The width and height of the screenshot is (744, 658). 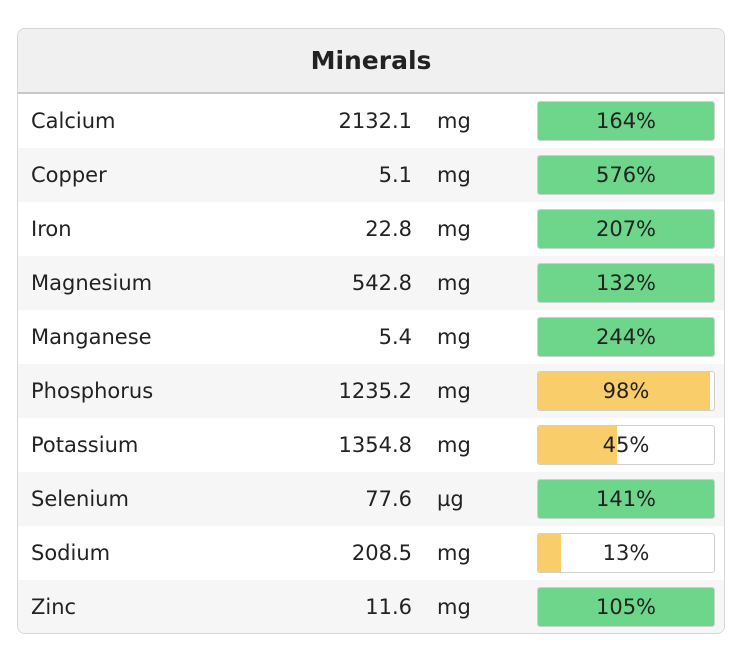 What do you see at coordinates (371, 175) in the screenshot?
I see `mineral-row: Copper 5.1 mg 576%` at bounding box center [371, 175].